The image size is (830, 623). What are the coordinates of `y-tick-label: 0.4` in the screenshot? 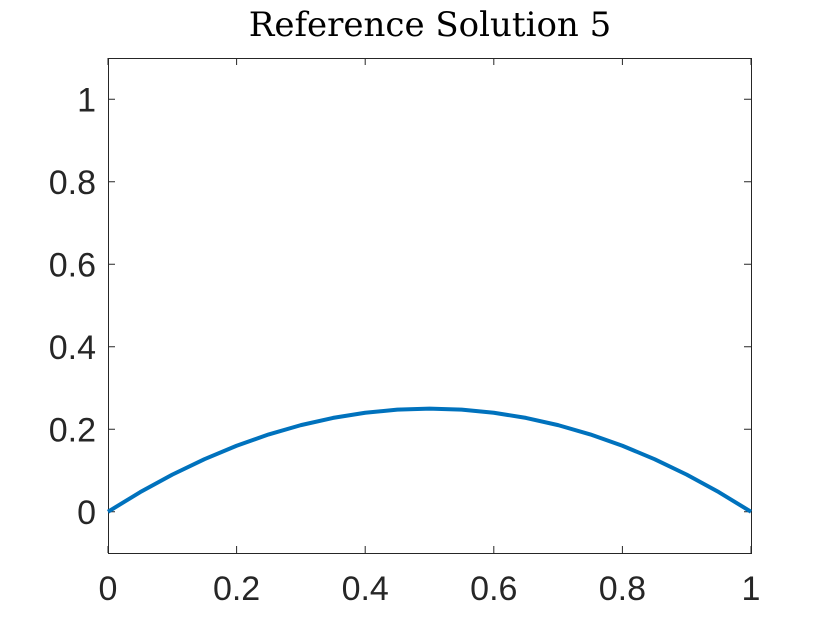 It's located at (72, 348).